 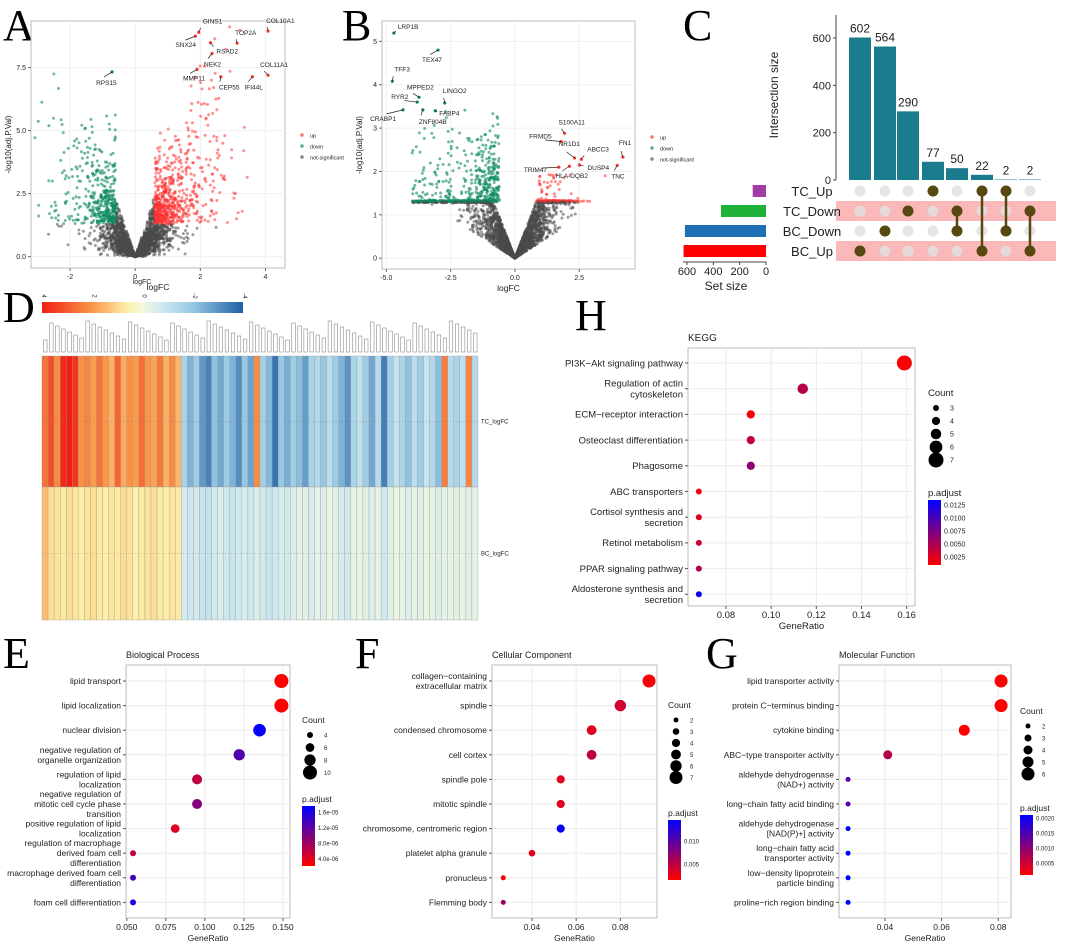 What do you see at coordinates (200, 277) in the screenshot?
I see `x-tick-label: 2` at bounding box center [200, 277].